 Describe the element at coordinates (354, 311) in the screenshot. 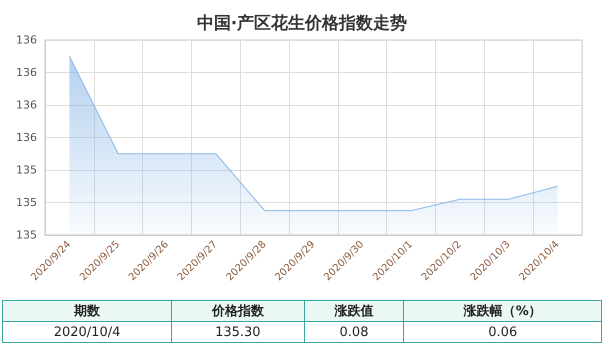

I see `text: 涨跌值` at that location.